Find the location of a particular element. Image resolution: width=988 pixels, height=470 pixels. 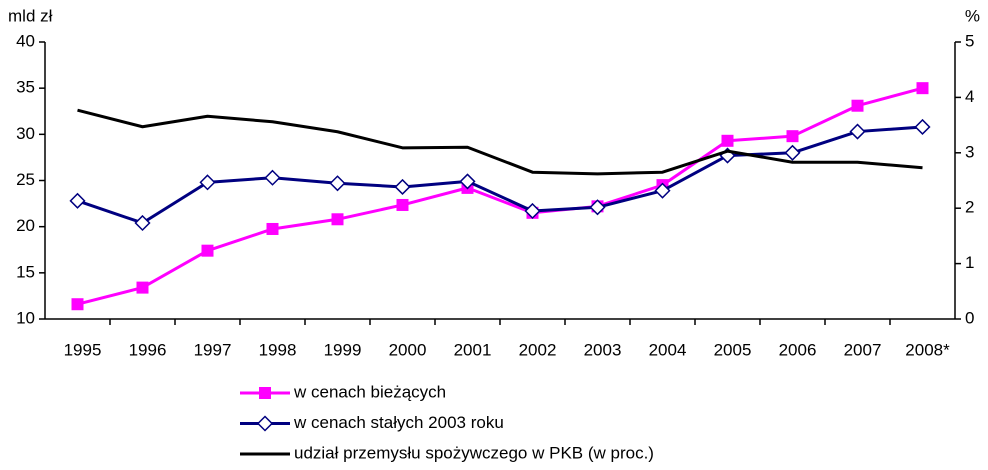

y-axis-label: mld zł is located at coordinates (30, 15).